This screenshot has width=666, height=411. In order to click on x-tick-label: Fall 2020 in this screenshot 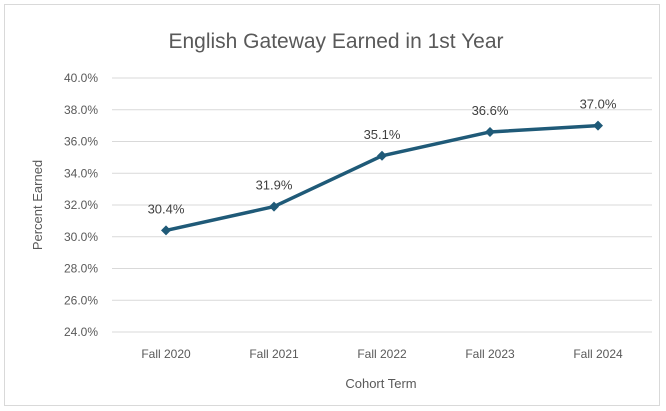, I will do `click(166, 354)`.